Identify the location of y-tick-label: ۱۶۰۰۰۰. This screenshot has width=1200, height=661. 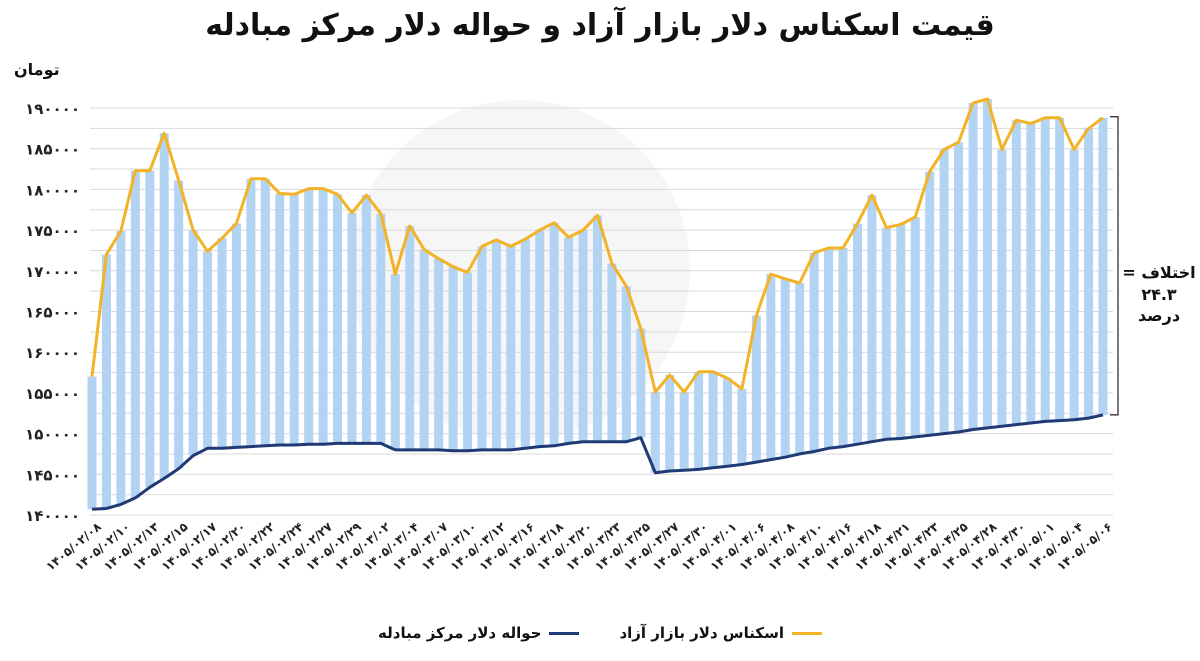
(52, 353).